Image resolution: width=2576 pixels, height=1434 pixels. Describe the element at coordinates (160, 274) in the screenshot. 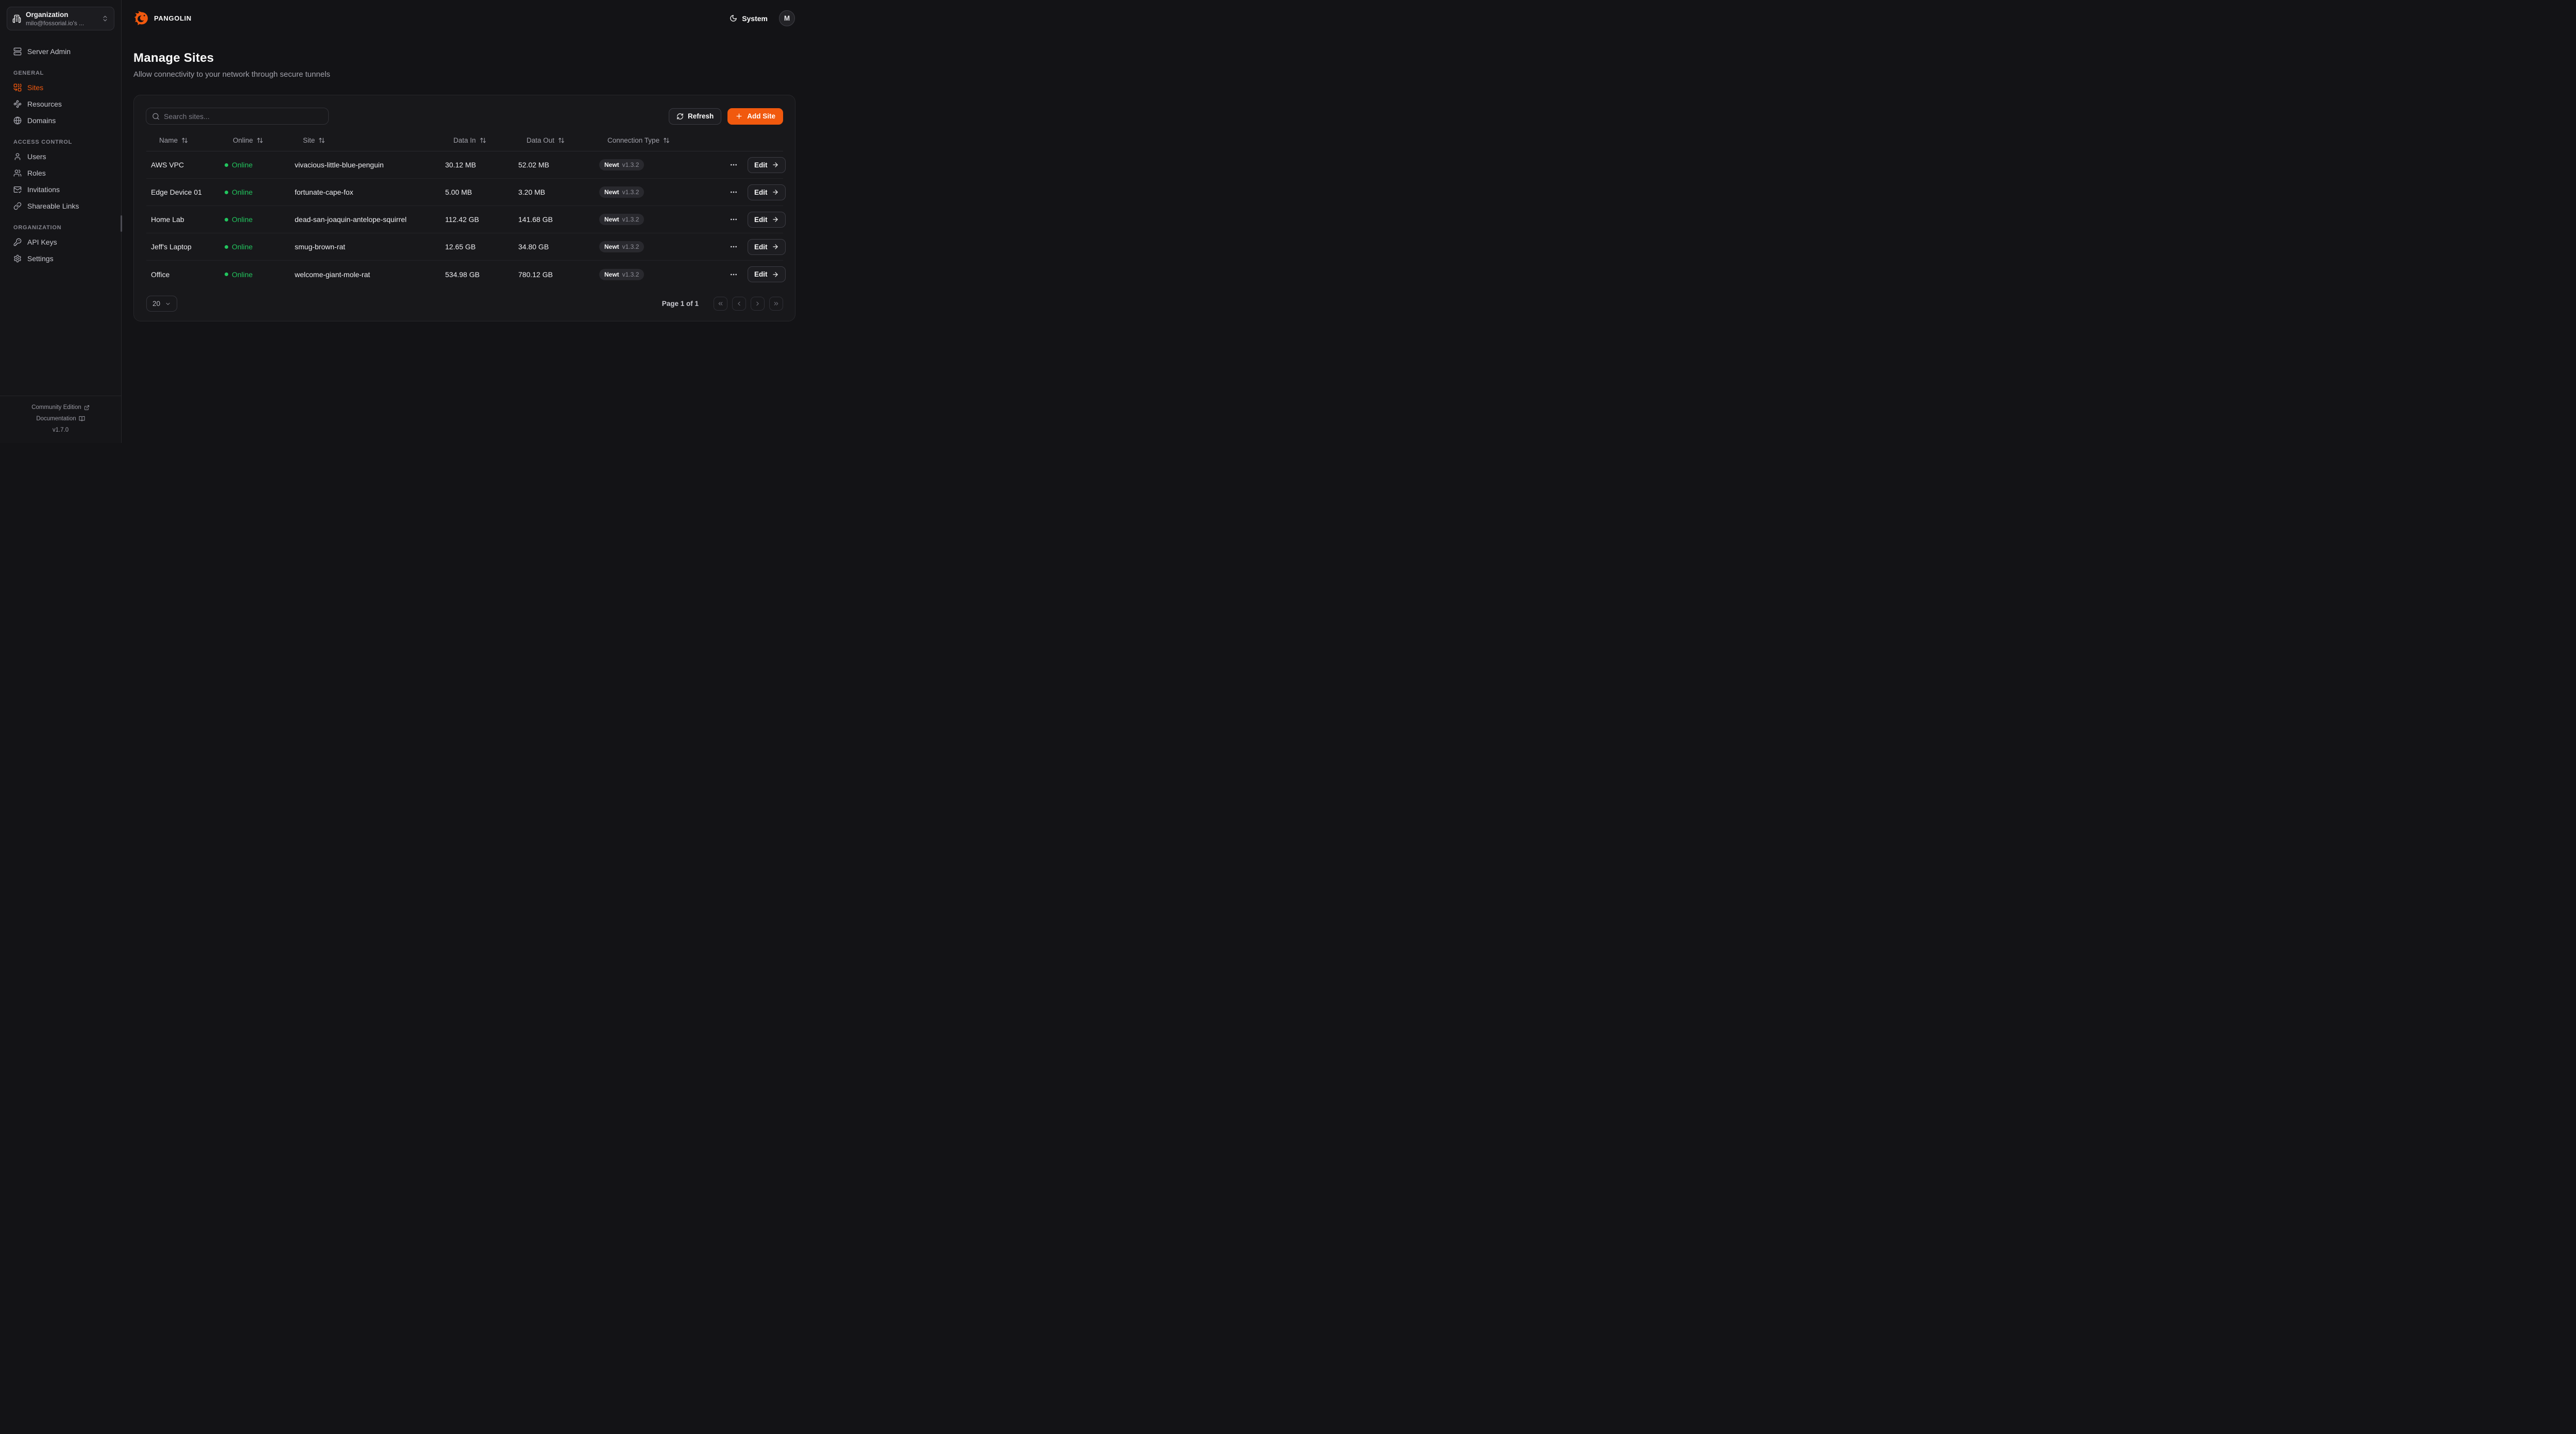

I see `site-name-cell: Office` at that location.